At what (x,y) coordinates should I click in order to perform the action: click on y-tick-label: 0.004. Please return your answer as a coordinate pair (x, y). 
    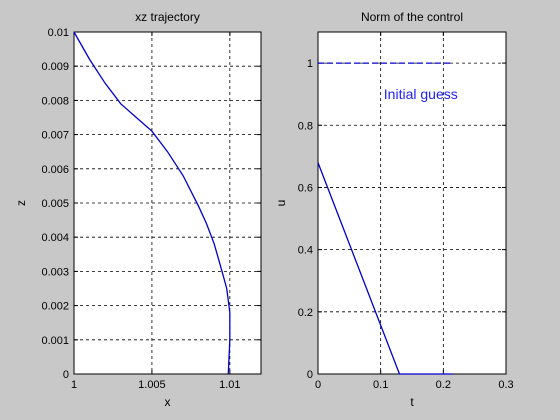
    Looking at the image, I should click on (55, 238).